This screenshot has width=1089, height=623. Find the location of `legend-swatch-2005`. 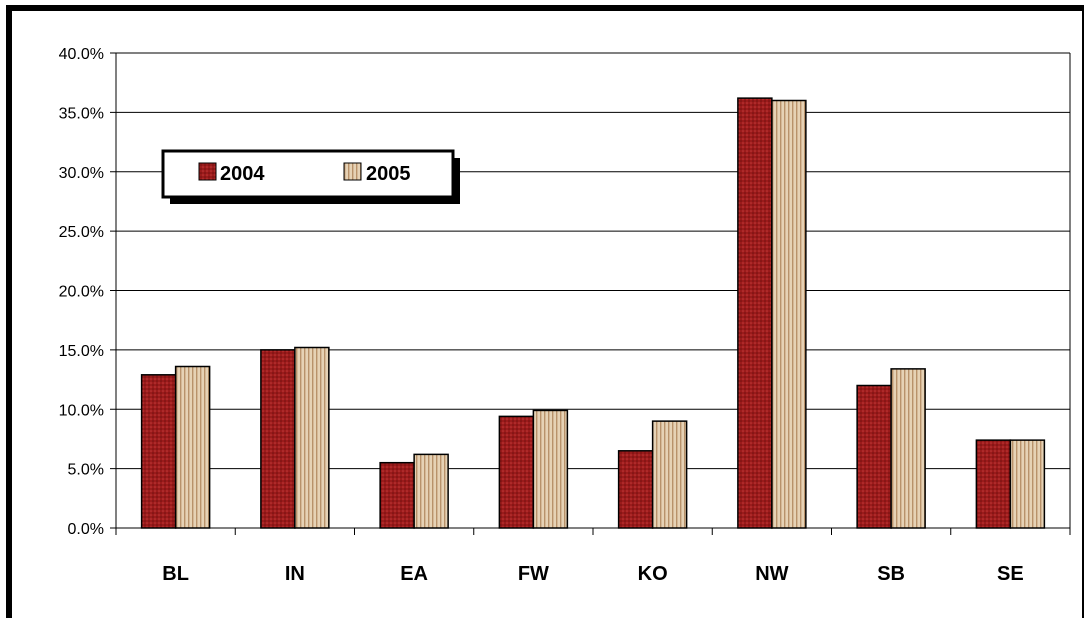

legend-swatch-2005 is located at coordinates (352, 171).